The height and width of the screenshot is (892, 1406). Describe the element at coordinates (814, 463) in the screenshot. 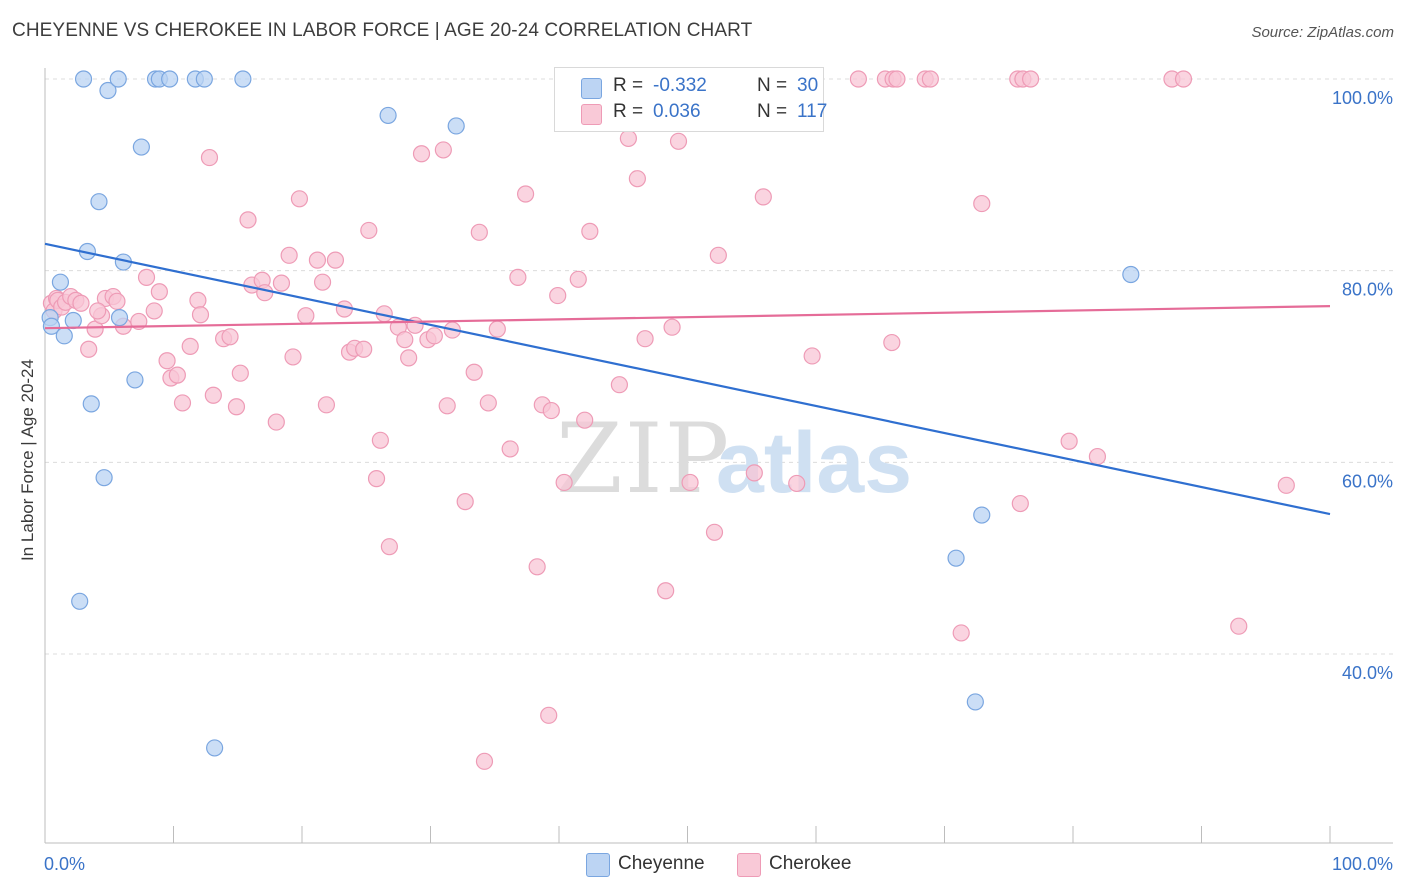

I see `watermark-atlas: atlas` at that location.